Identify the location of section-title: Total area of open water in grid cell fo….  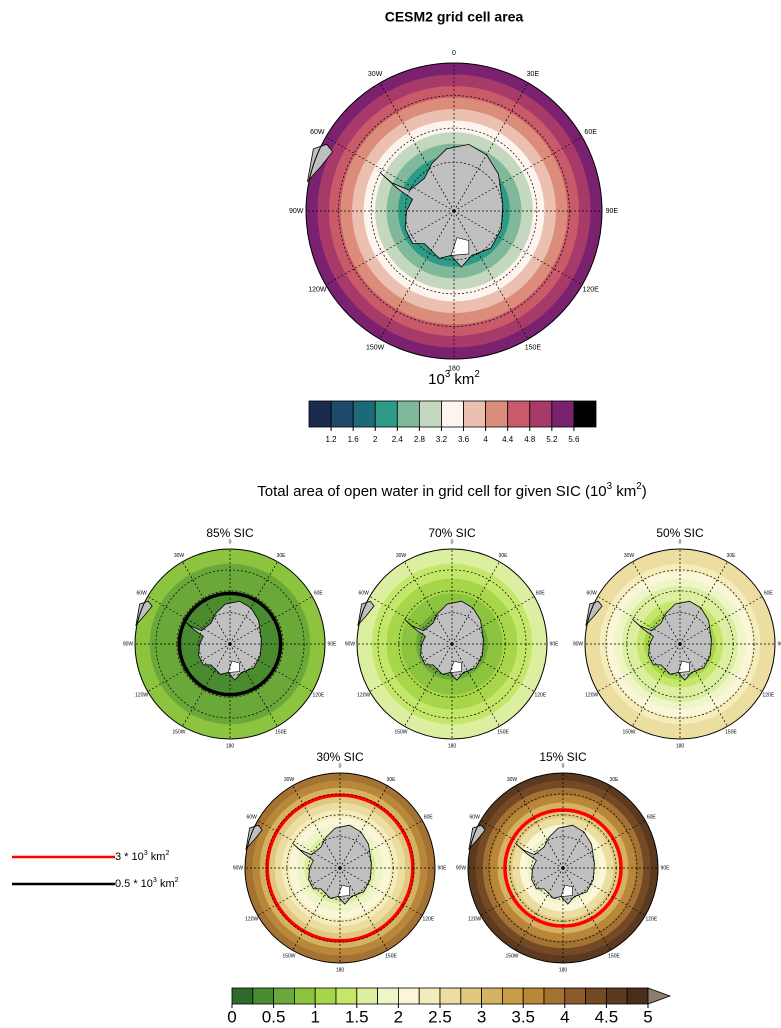
(451, 490).